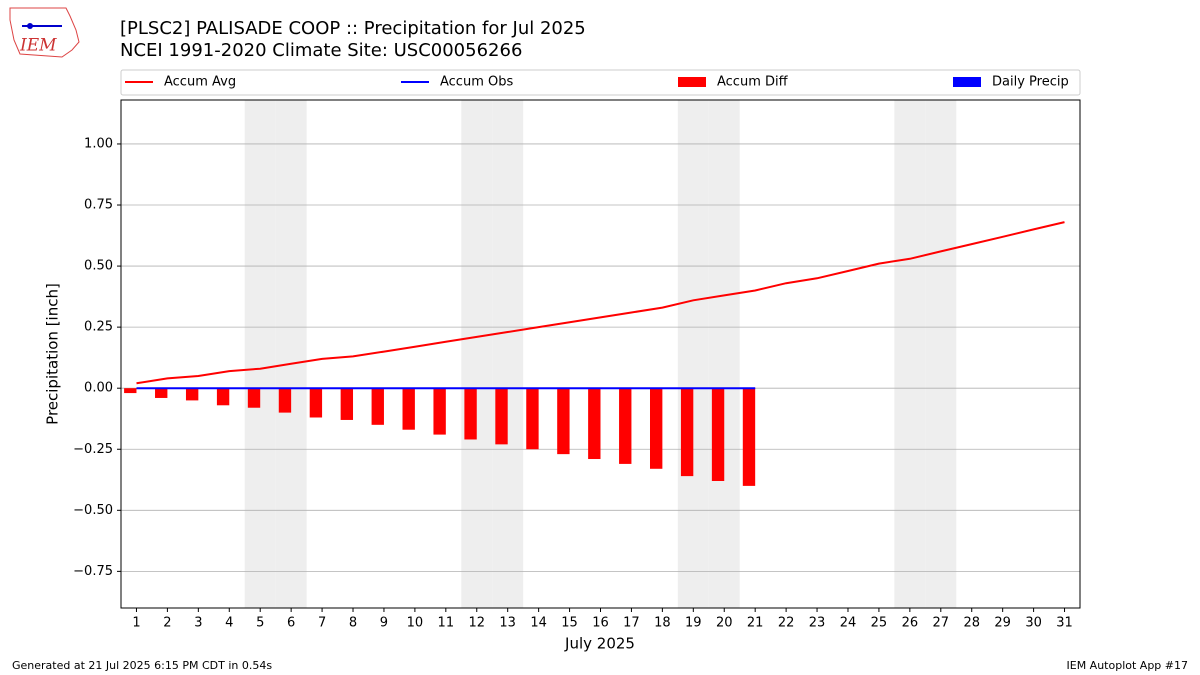 This screenshot has height=675, width=1200. What do you see at coordinates (136, 623) in the screenshot?
I see `x-tick-label: 1` at bounding box center [136, 623].